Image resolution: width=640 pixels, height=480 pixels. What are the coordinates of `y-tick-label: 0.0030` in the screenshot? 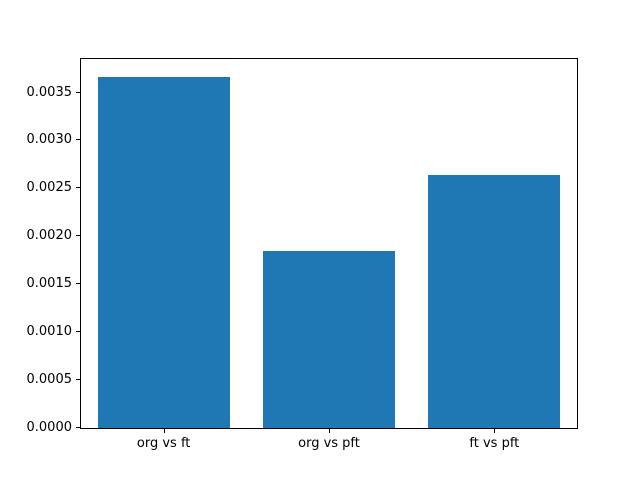 It's located at (49, 140).